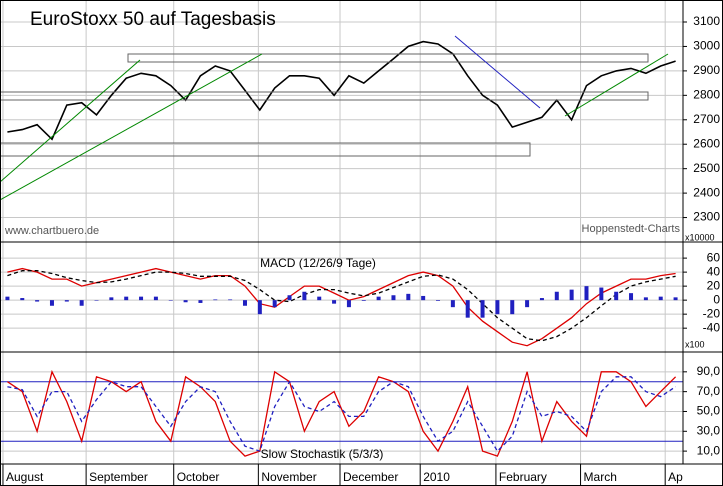 The image size is (723, 486). What do you see at coordinates (25, 477) in the screenshot?
I see `x-tick-label: August` at bounding box center [25, 477].